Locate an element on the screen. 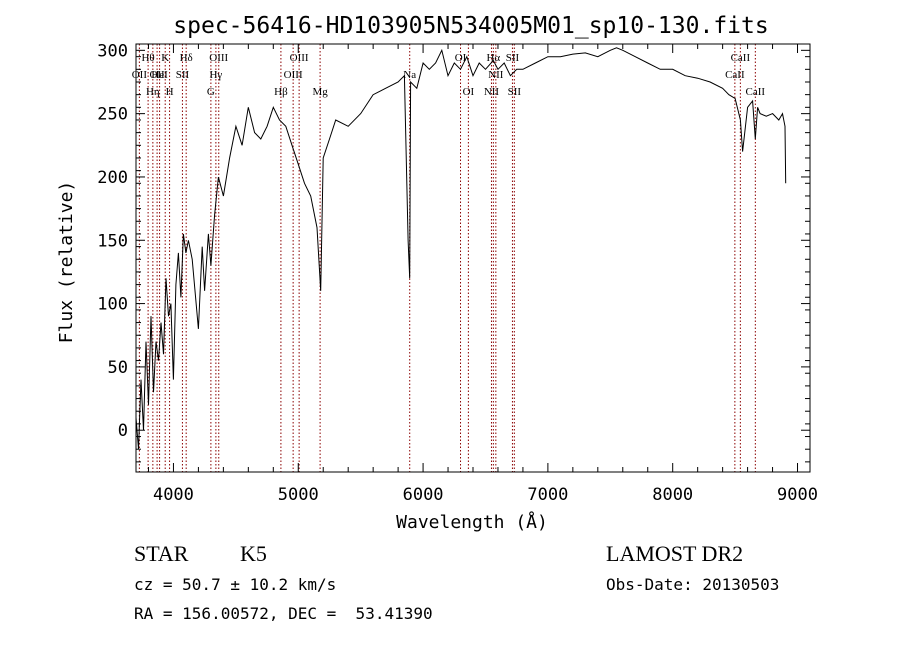  y-tick-label-150: 150 is located at coordinates (112, 241).